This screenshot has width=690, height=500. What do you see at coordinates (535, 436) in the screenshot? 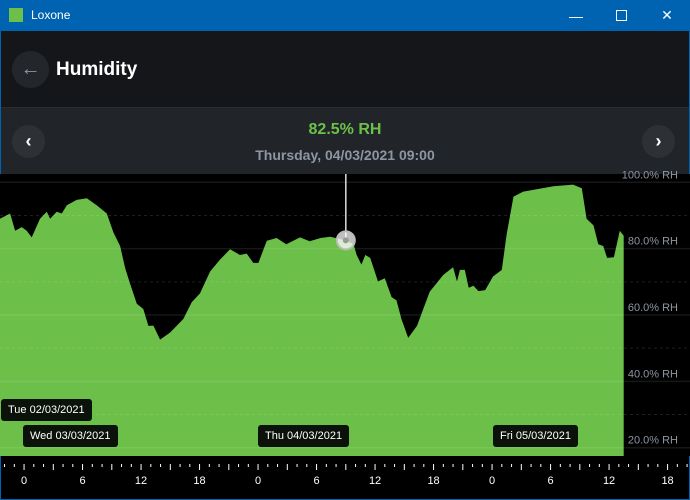
I see `day-label: Fri 05/03/2021` at bounding box center [535, 436].